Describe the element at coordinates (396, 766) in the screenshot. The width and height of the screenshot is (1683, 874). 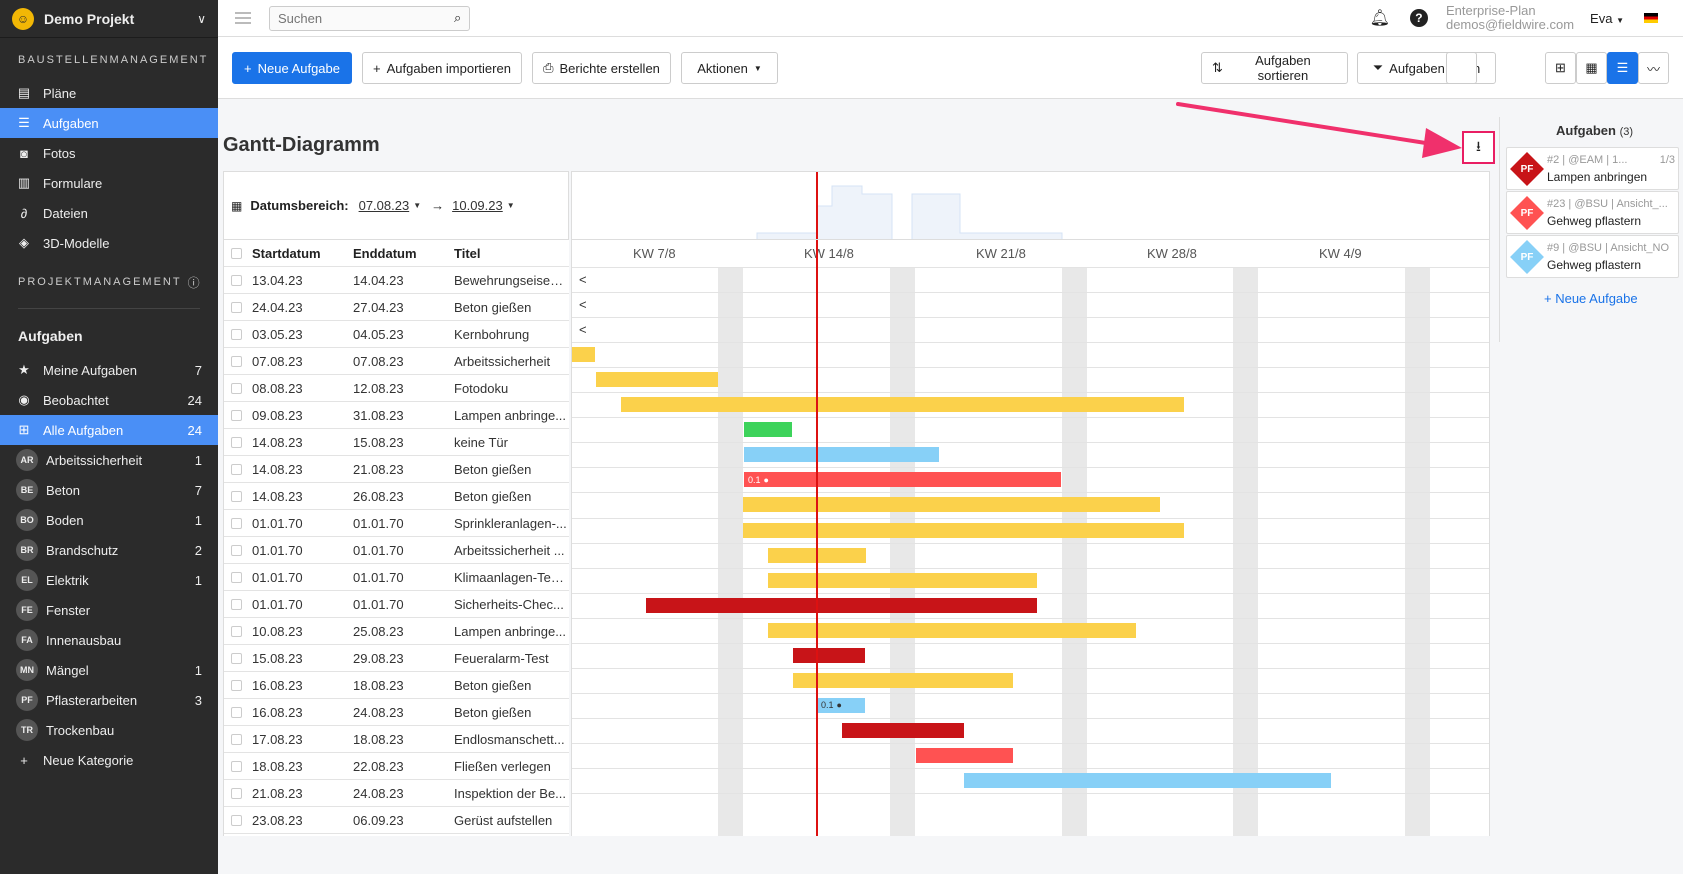
I see `table-row: 18.08.23 22.08.23 Fließen verlegen` at that location.